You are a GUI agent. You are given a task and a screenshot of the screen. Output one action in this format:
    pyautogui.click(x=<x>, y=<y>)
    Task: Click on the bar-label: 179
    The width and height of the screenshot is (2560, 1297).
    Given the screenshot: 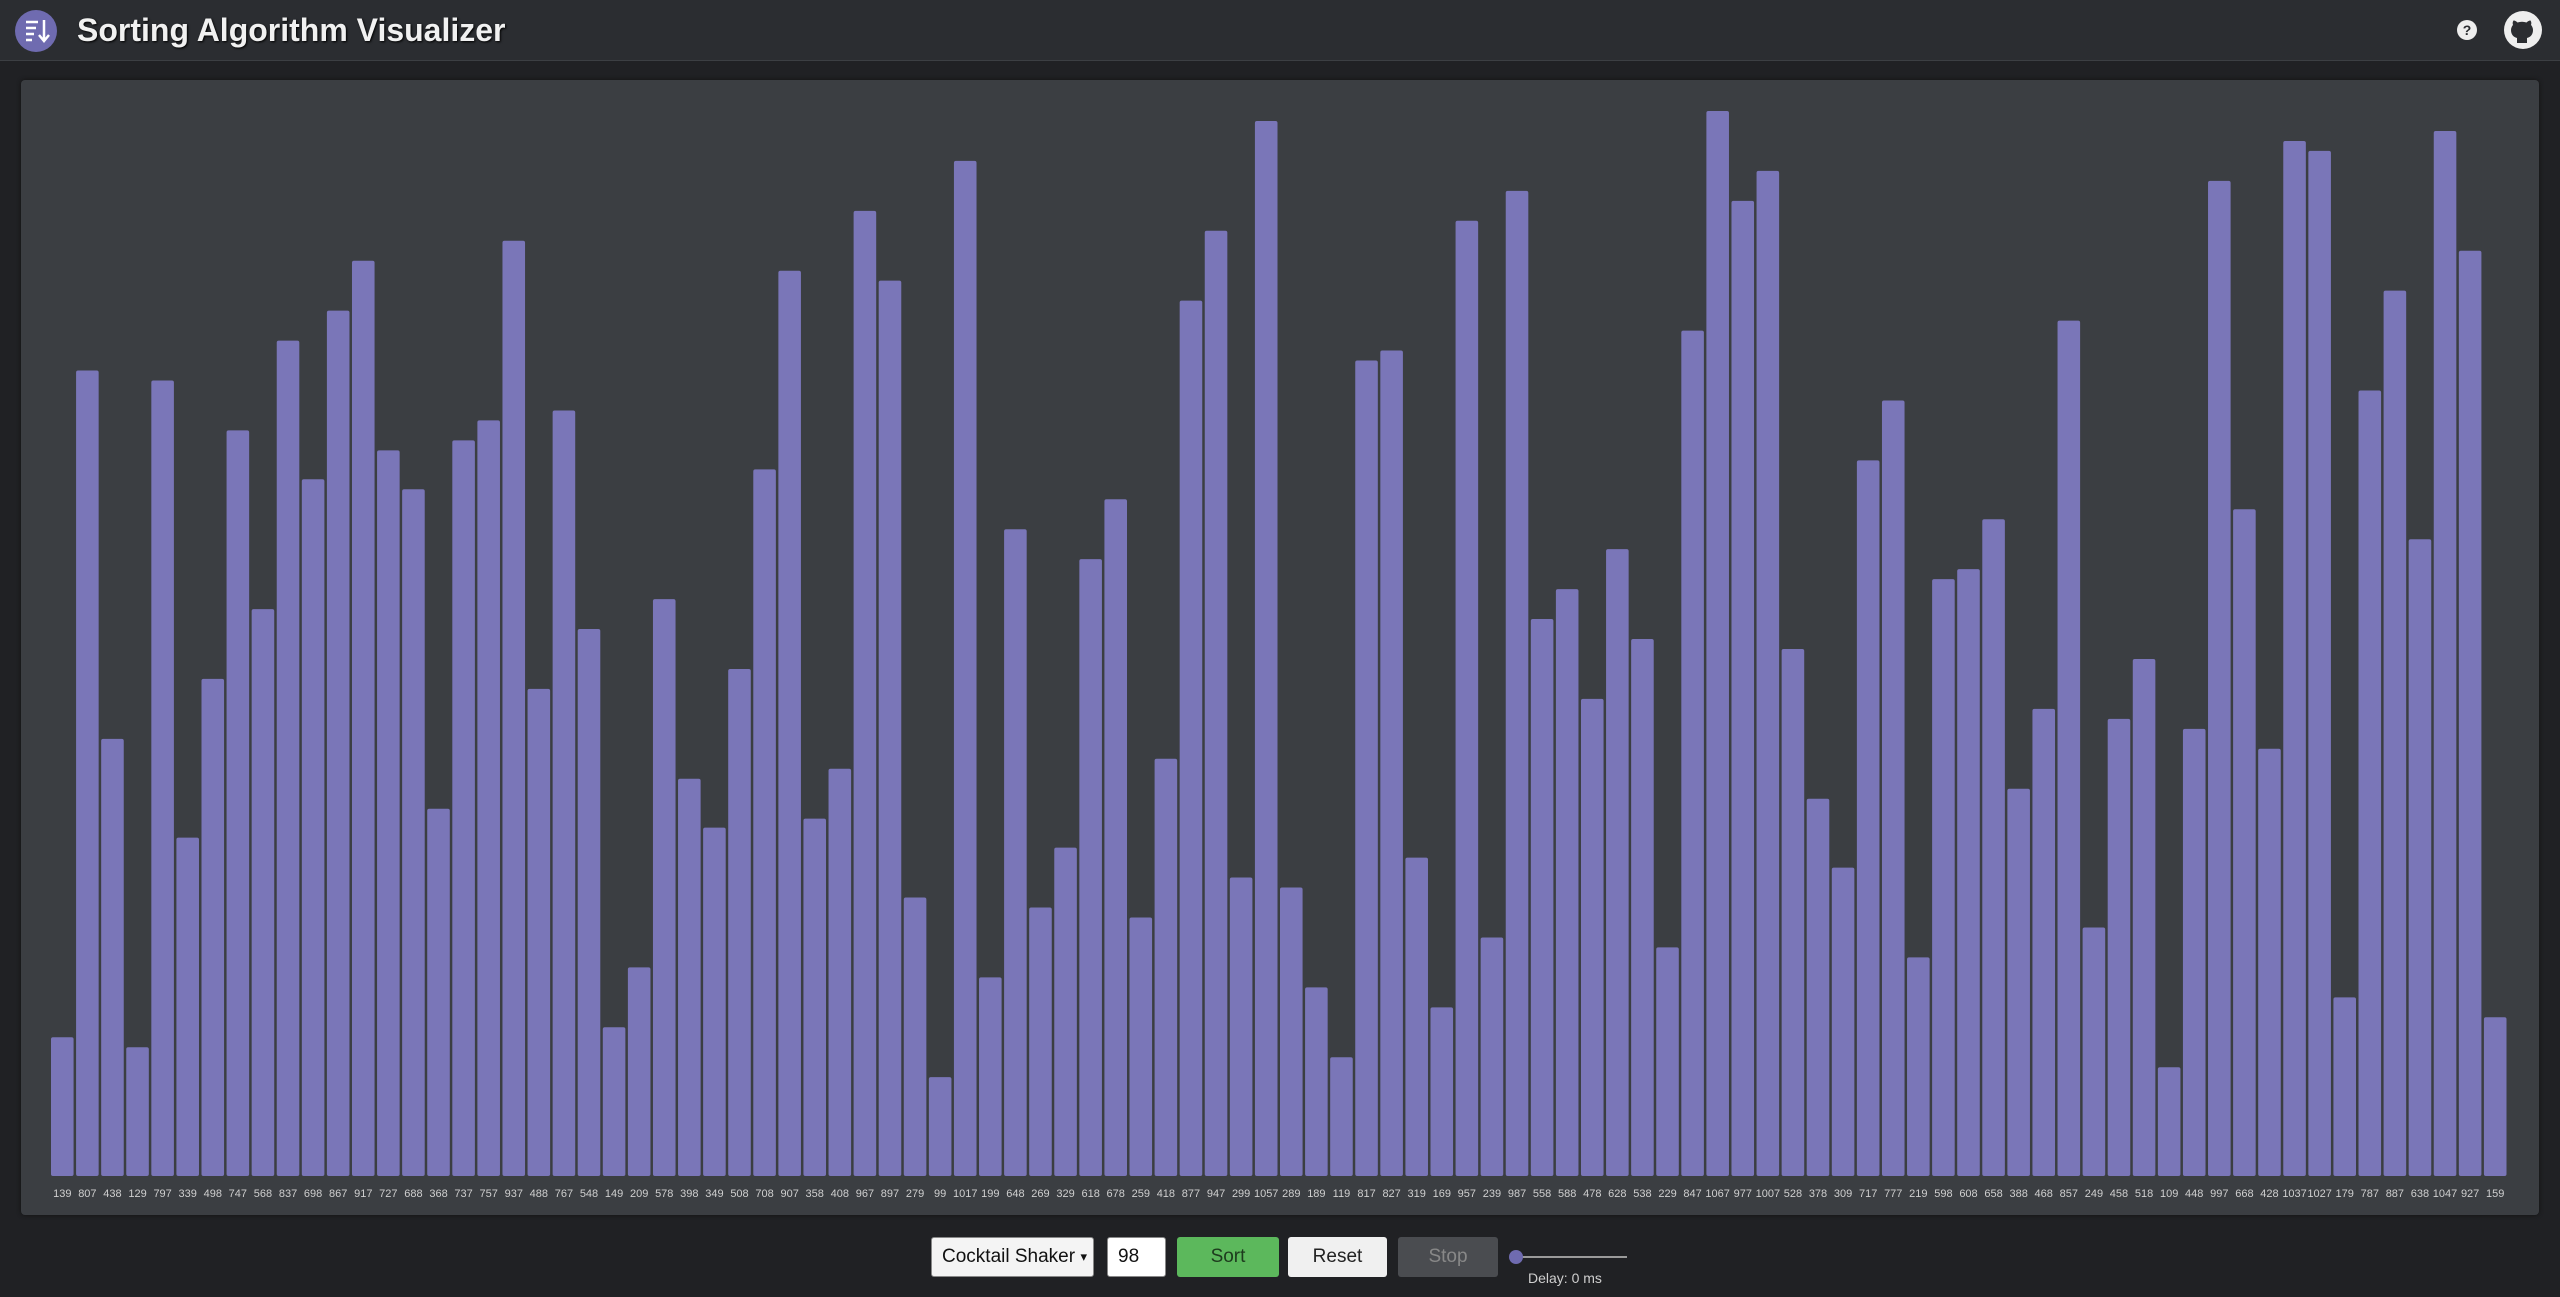 What is the action you would take?
    pyautogui.click(x=2345, y=1194)
    